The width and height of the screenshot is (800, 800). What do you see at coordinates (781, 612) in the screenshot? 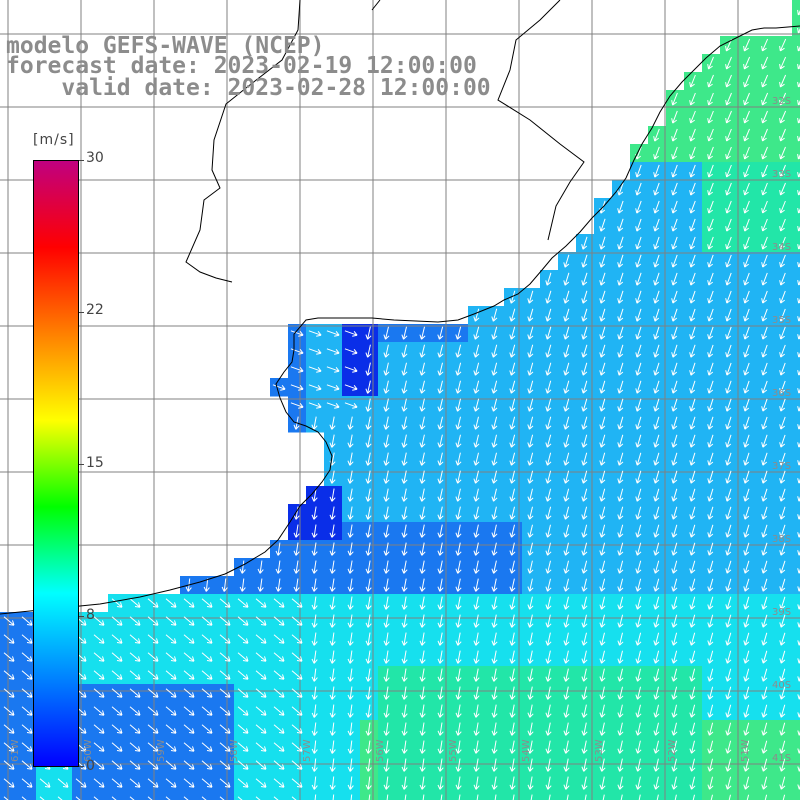
I see `latitude-label: 39S` at bounding box center [781, 612].